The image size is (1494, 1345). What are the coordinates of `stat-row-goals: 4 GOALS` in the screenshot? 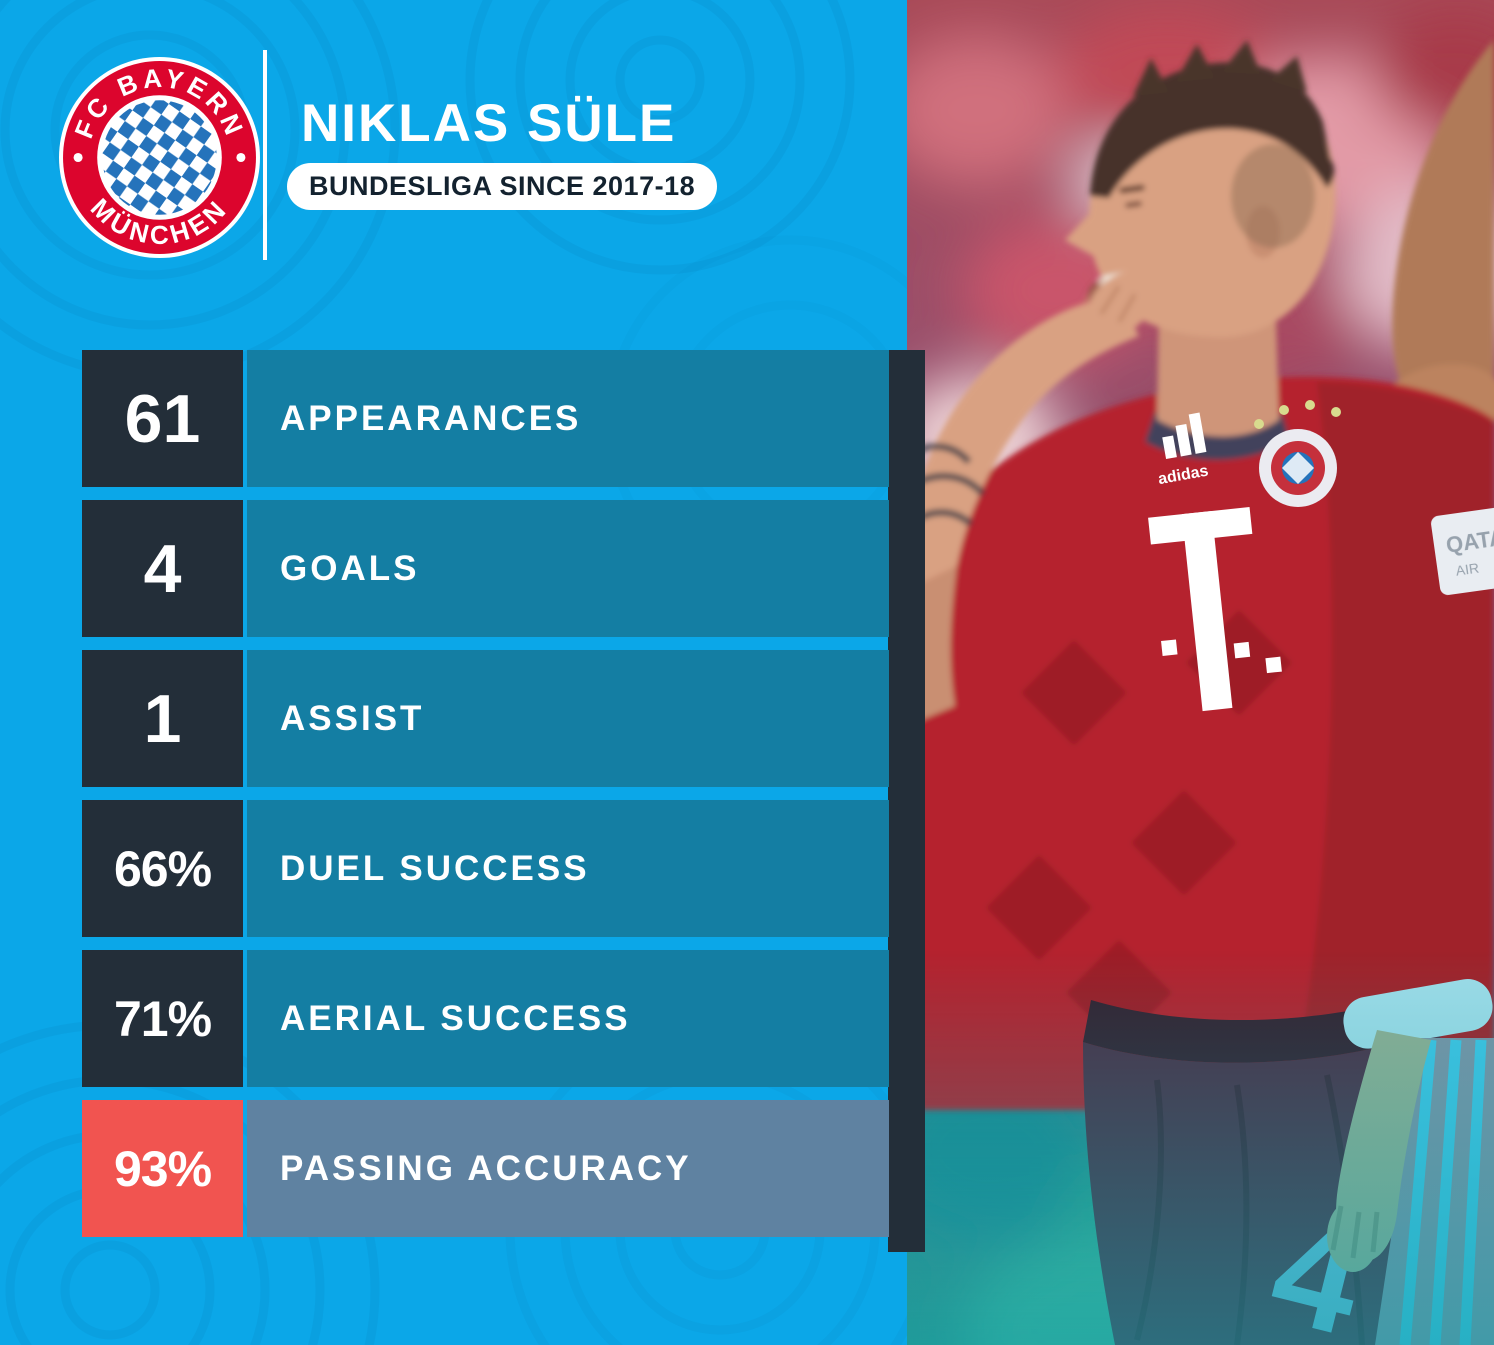 It's located at (485, 568).